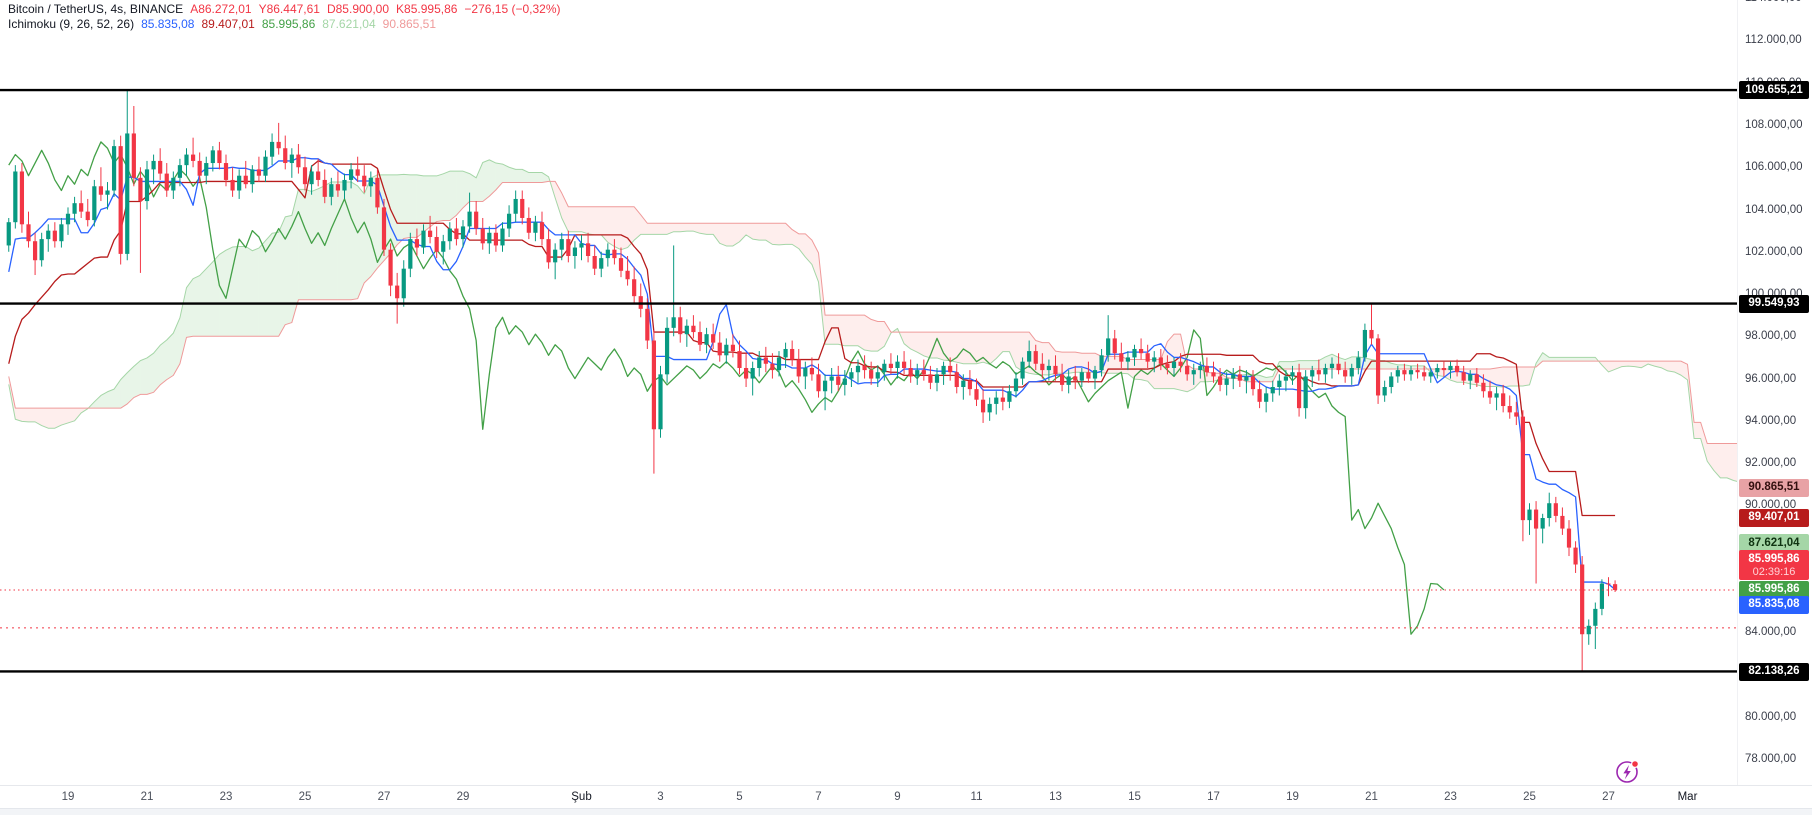  I want to click on time-tick: 23, so click(1450, 797).